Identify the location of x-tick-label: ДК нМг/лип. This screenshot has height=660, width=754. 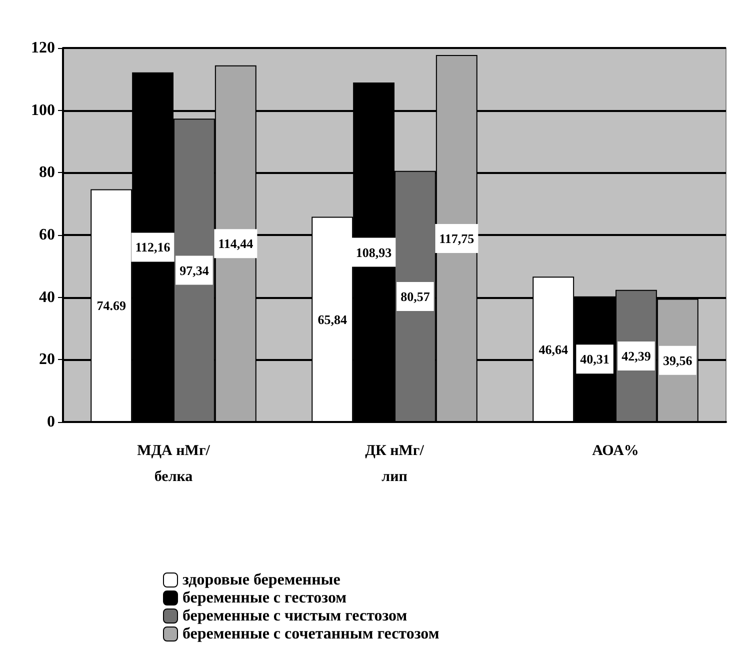
(395, 464).